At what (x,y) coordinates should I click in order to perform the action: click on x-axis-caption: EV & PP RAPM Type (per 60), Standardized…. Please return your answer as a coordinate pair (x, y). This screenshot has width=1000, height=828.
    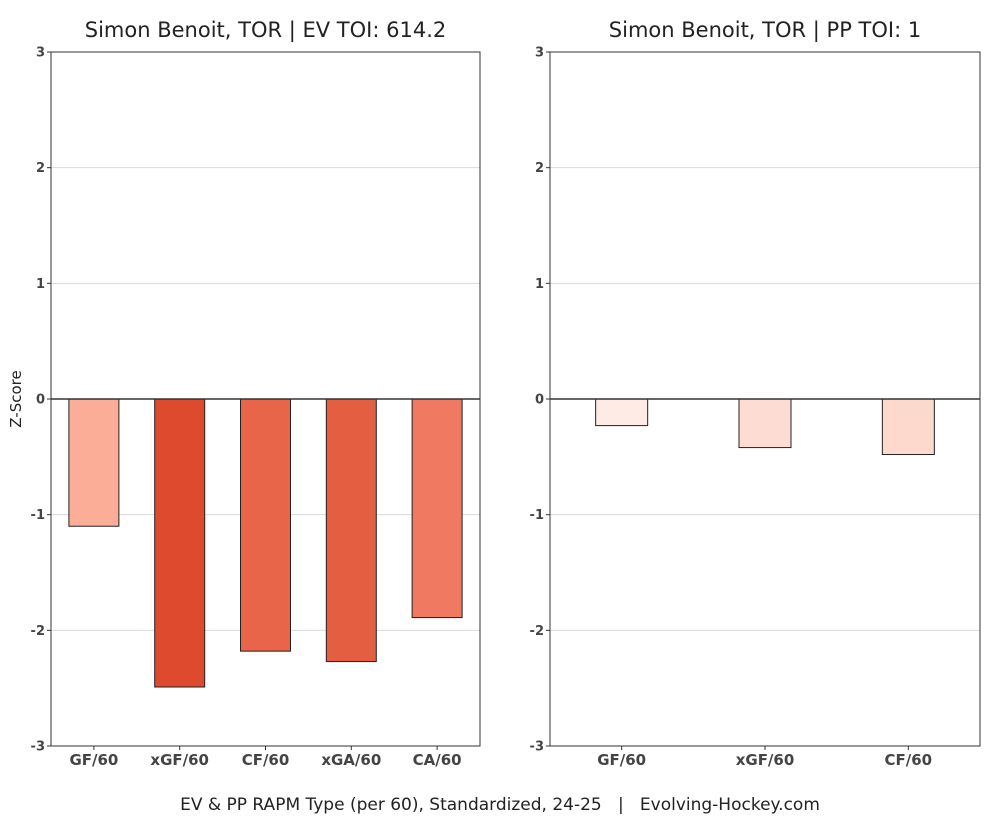
    Looking at the image, I should click on (500, 805).